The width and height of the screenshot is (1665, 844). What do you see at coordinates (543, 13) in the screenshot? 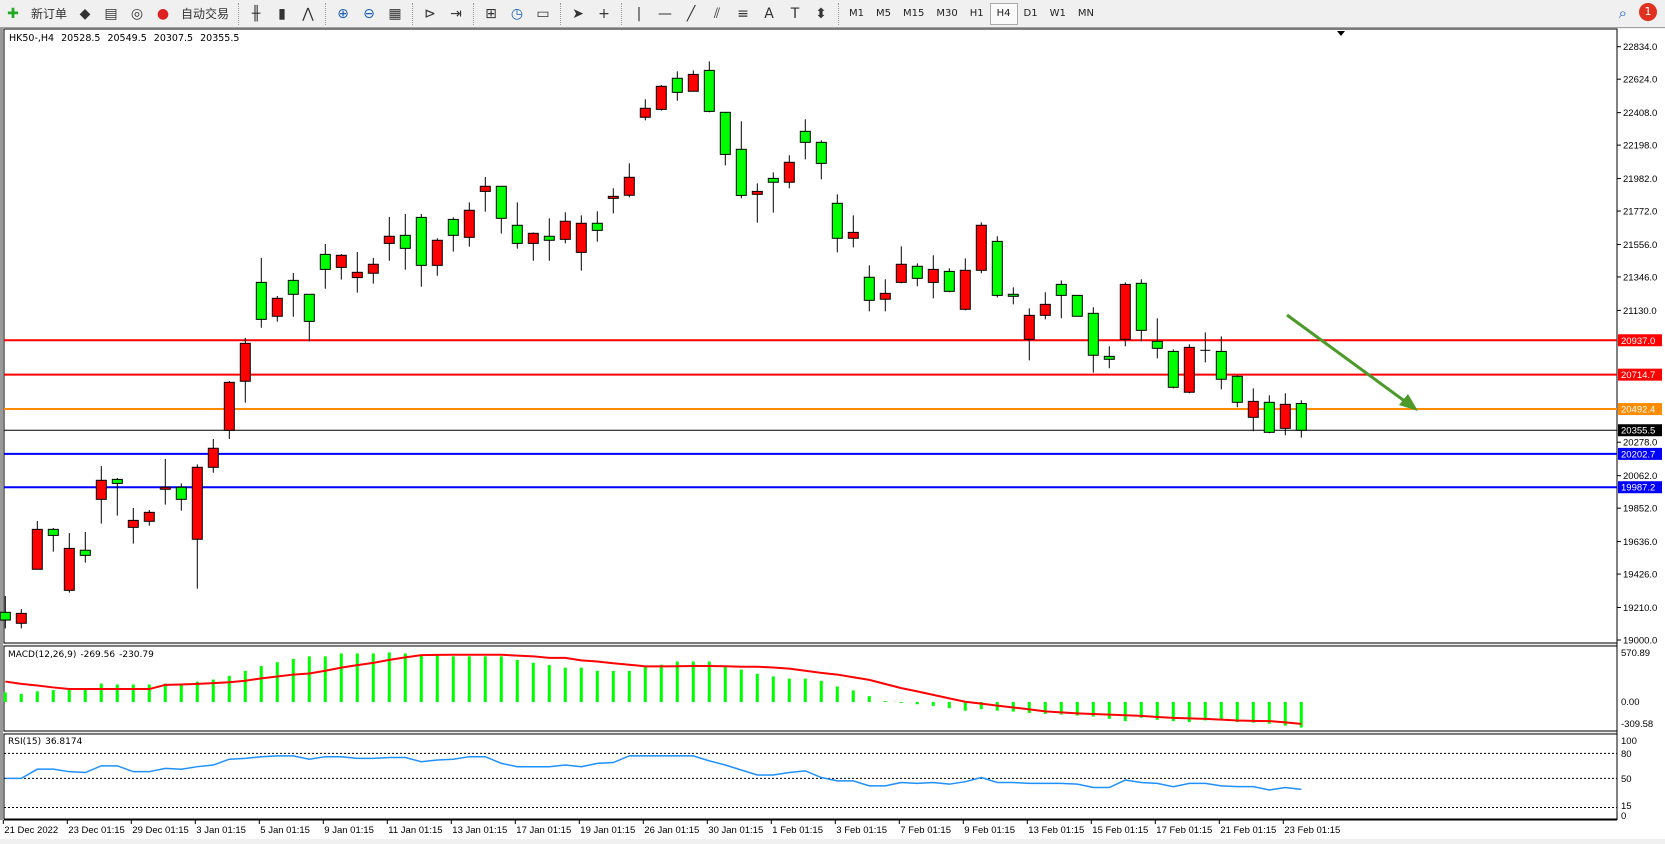
I see `templates-icon: ▭` at bounding box center [543, 13].